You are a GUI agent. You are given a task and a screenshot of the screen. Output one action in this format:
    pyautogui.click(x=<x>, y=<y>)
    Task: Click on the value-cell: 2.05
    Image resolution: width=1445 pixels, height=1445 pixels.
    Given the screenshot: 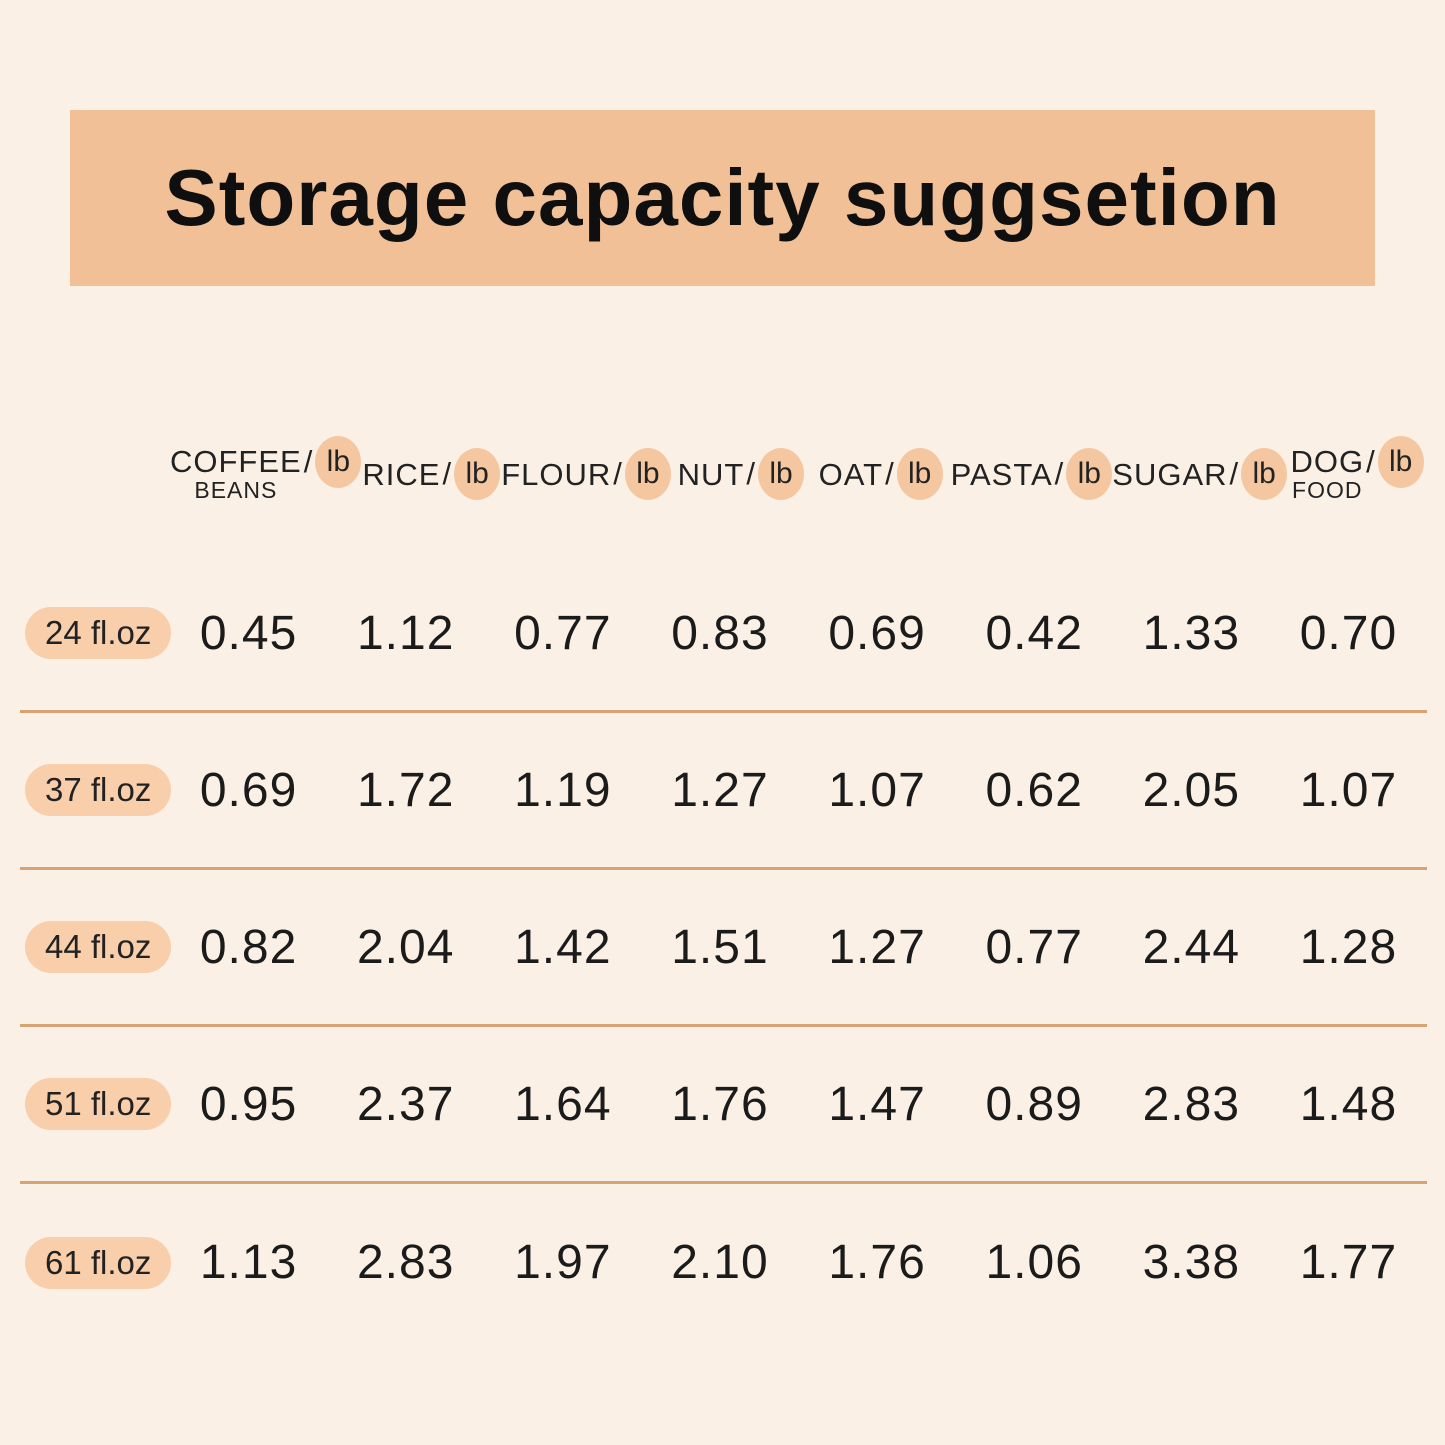 What is the action you would take?
    pyautogui.click(x=1191, y=790)
    